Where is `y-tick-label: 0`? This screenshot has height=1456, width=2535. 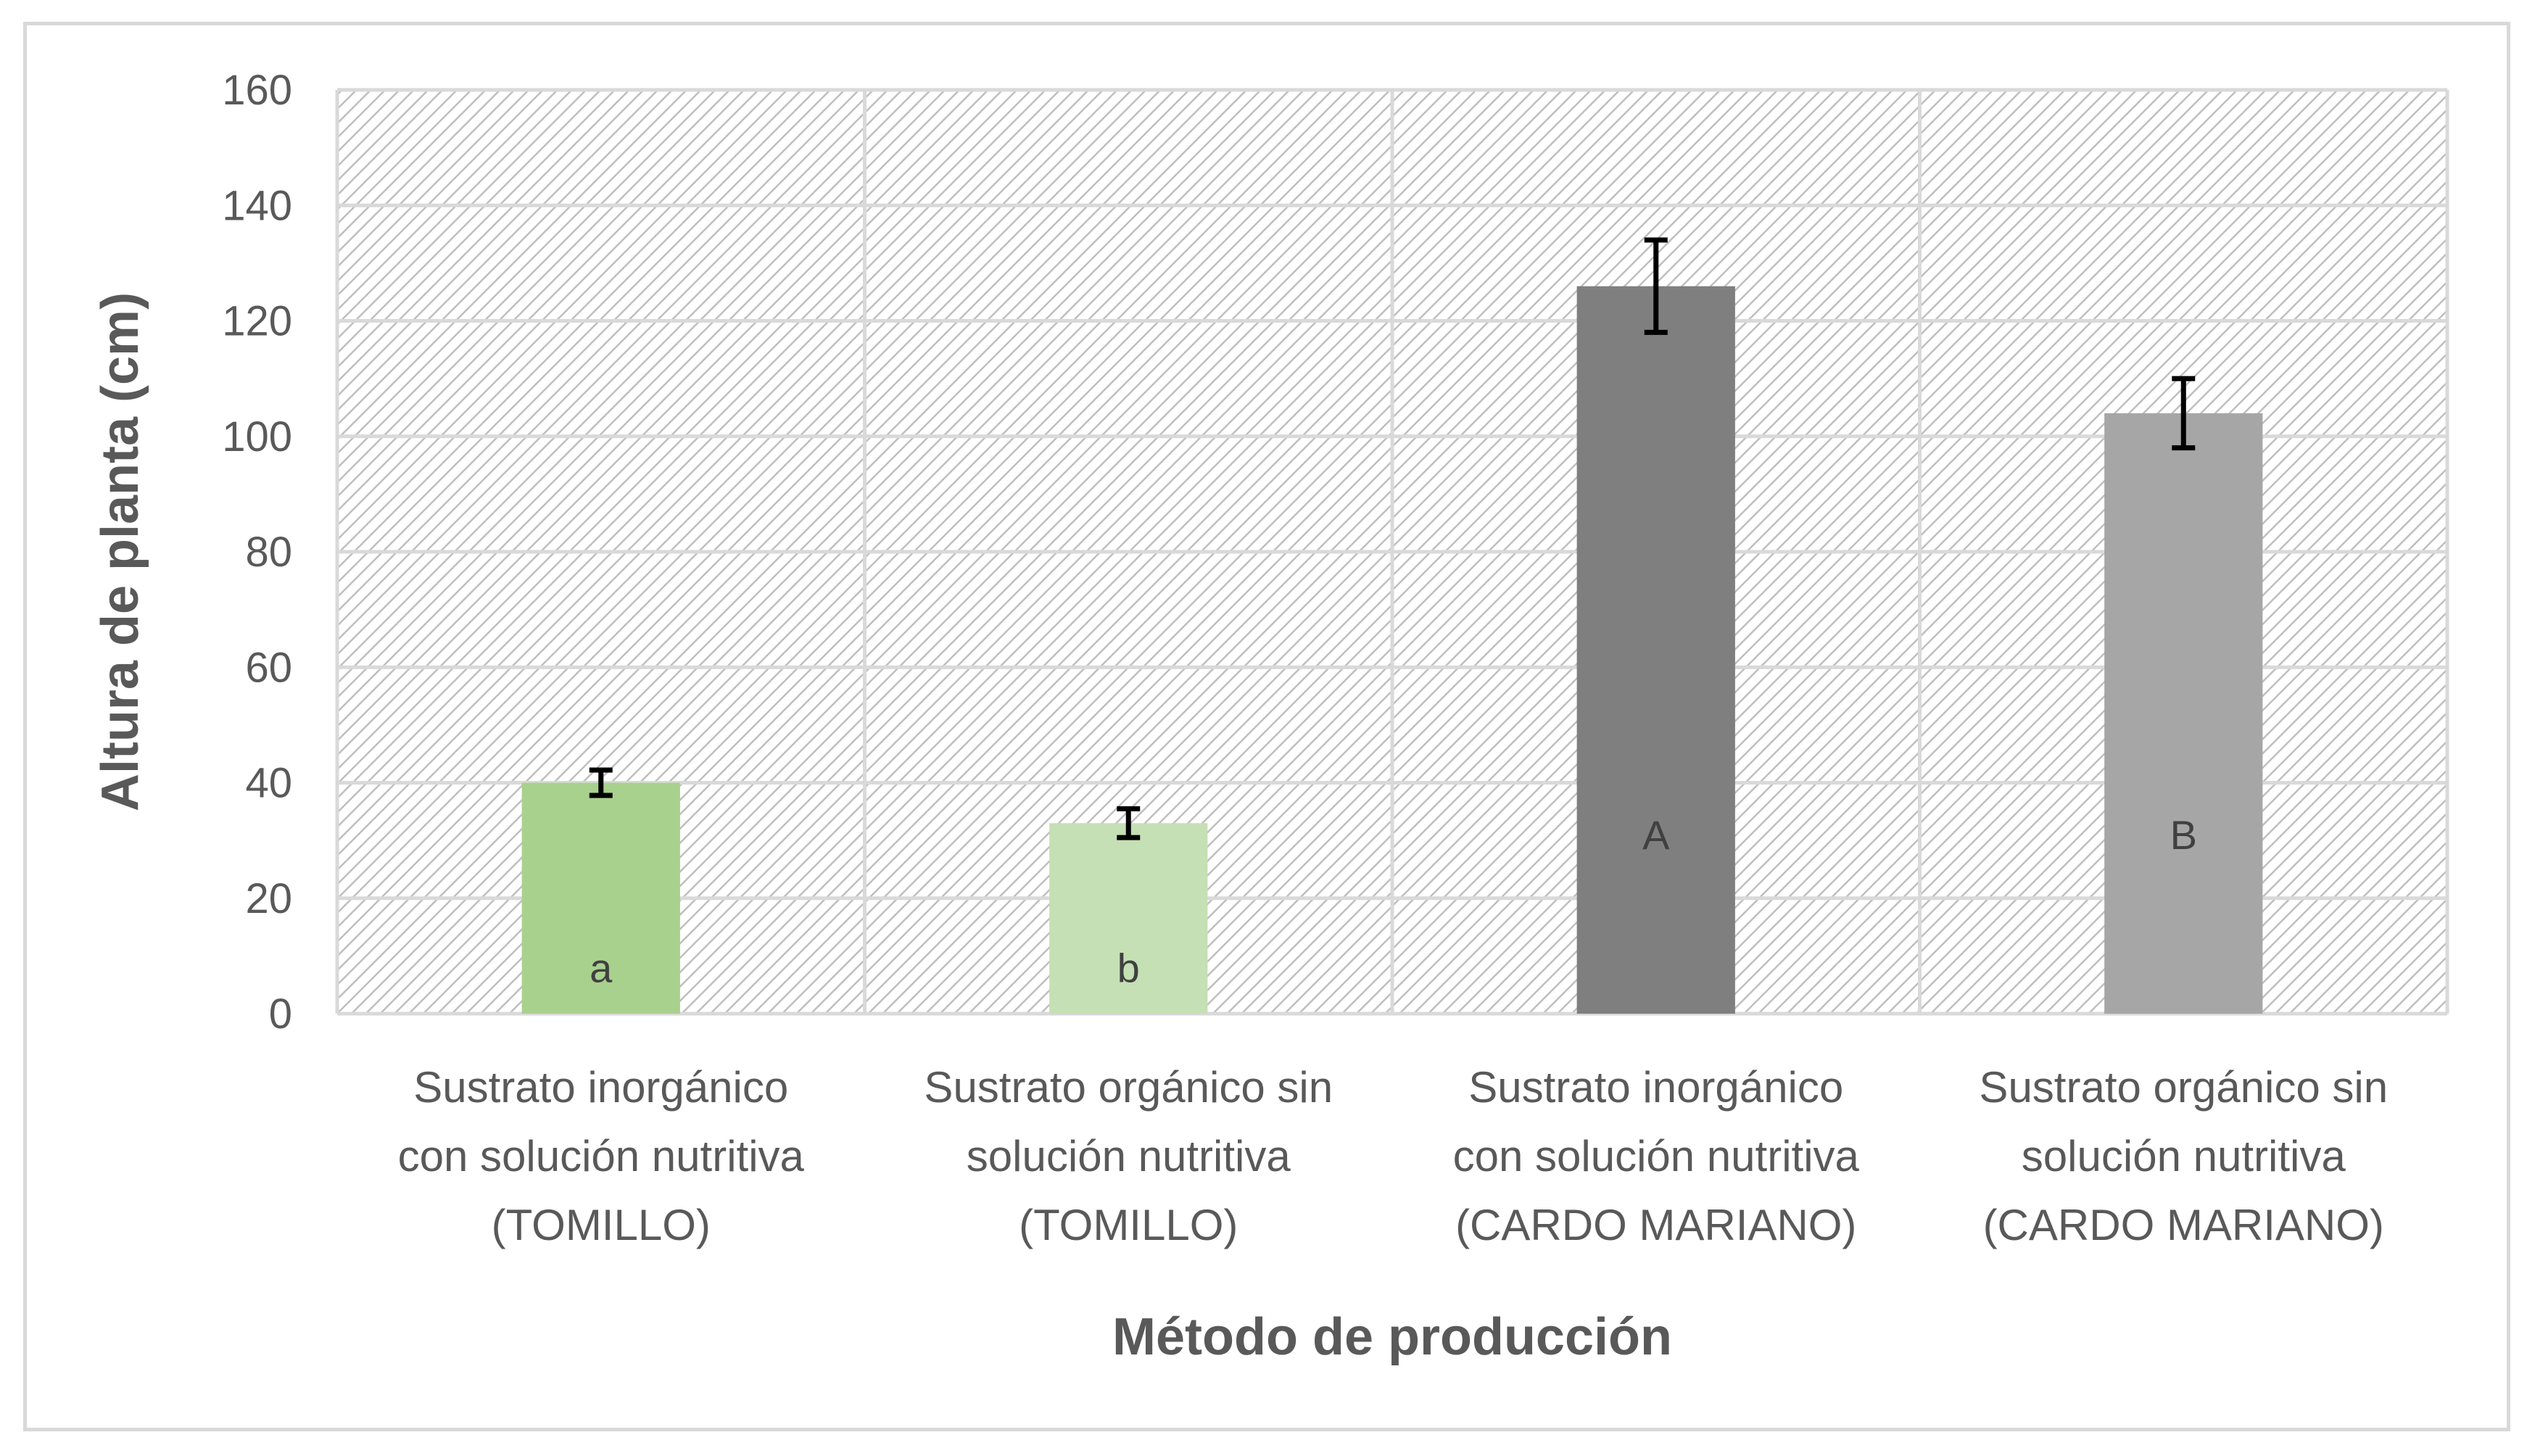 y-tick-label: 0 is located at coordinates (280, 1014).